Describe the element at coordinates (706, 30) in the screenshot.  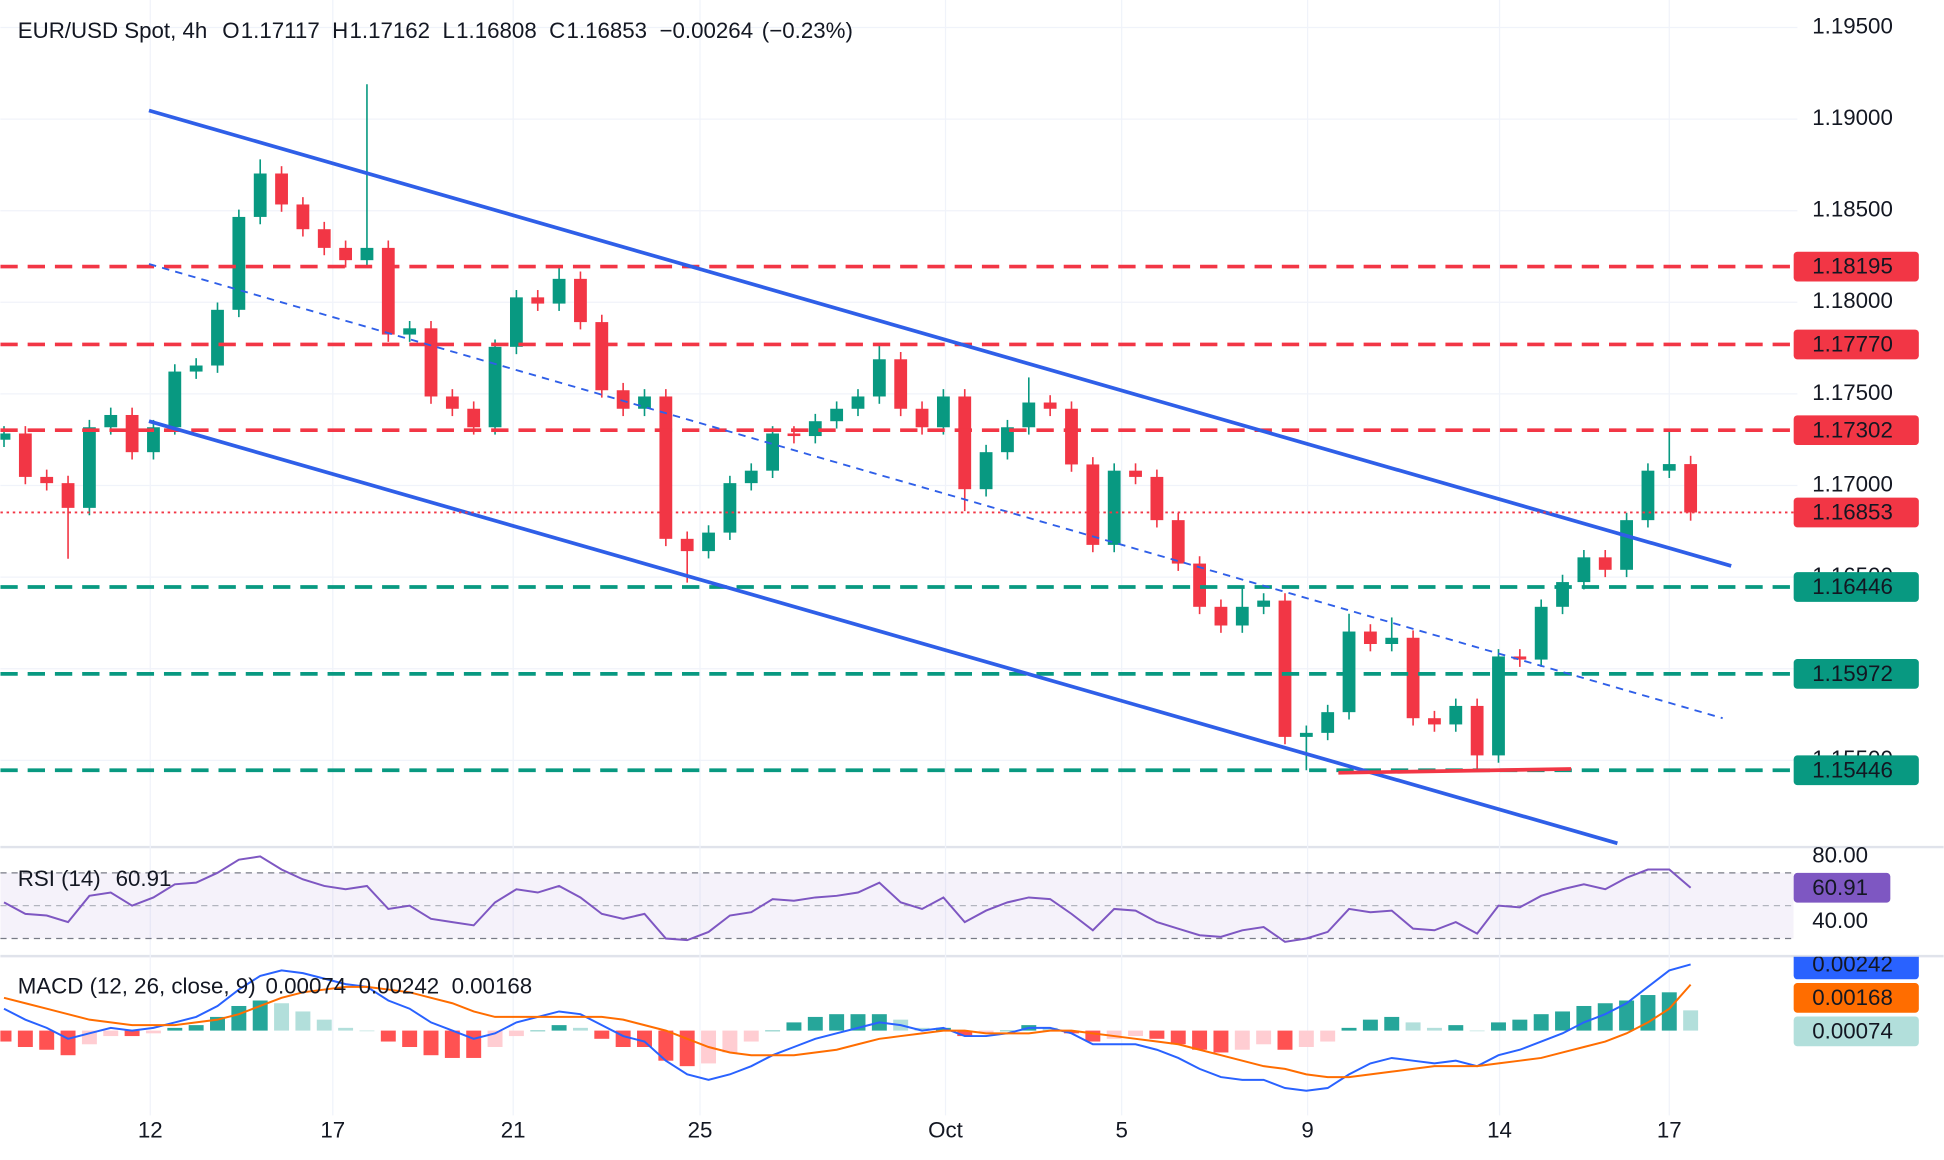
I see `price-legend: −0.00264` at that location.